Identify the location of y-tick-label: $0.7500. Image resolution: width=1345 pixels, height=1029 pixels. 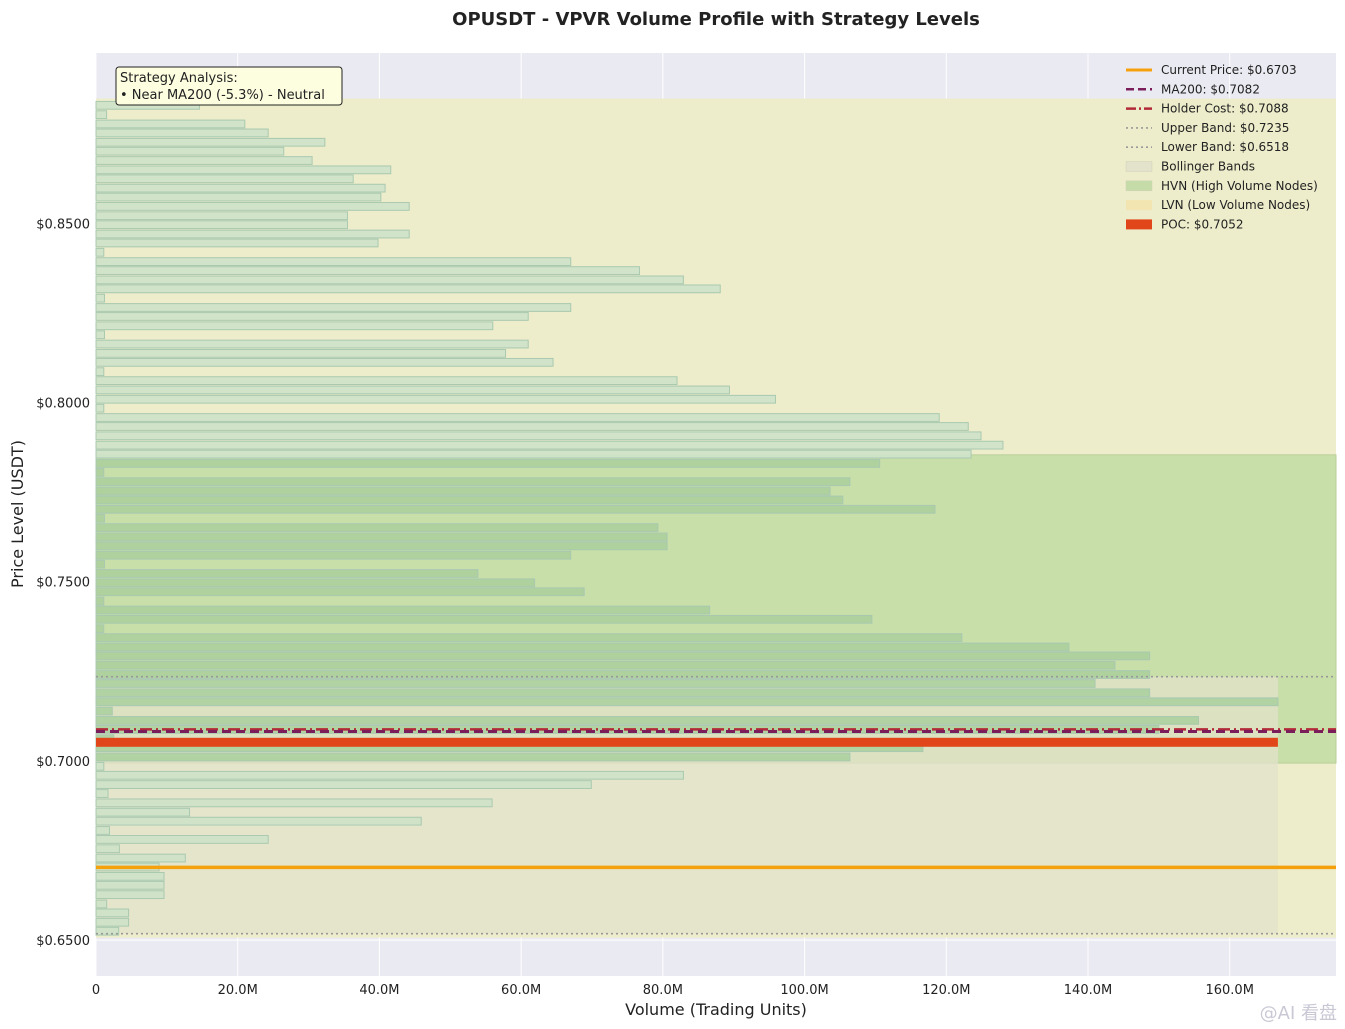
(63, 583).